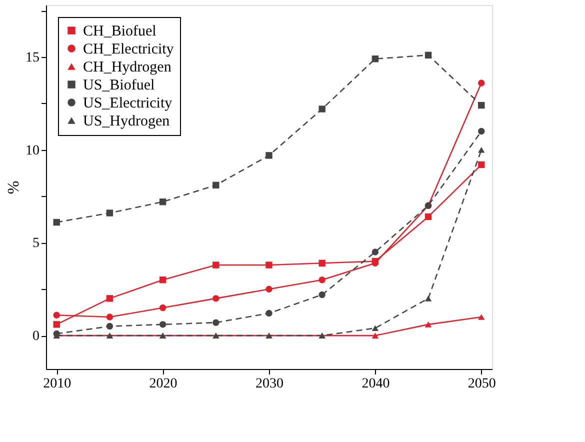 This screenshot has width=585, height=442. I want to click on legend-label: US_Hydrogen, so click(126, 122).